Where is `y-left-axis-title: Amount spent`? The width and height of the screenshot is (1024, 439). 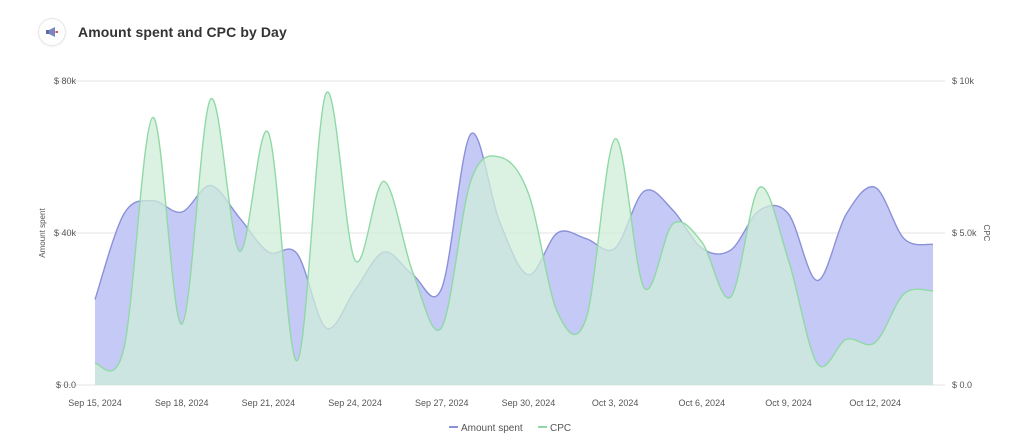
y-left-axis-title: Amount spent is located at coordinates (42, 233).